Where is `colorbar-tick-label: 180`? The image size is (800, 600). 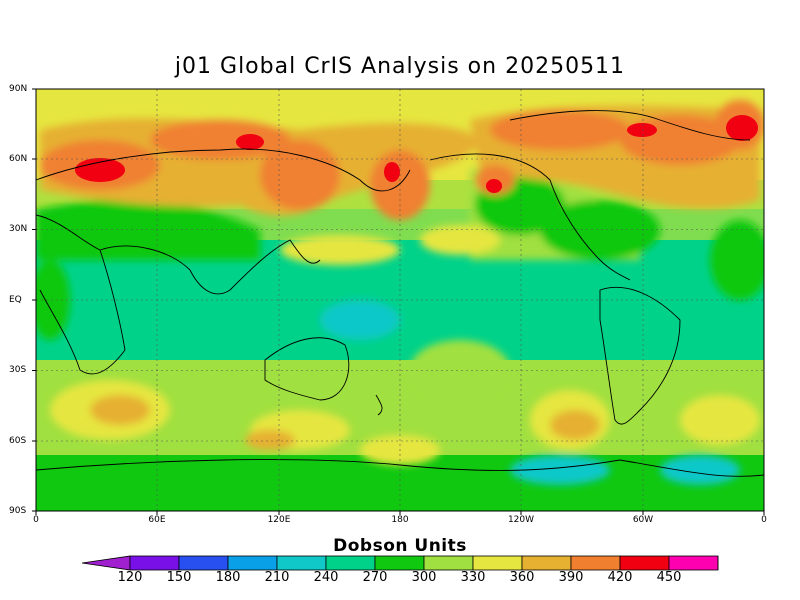 colorbar-tick-label: 180 is located at coordinates (228, 577).